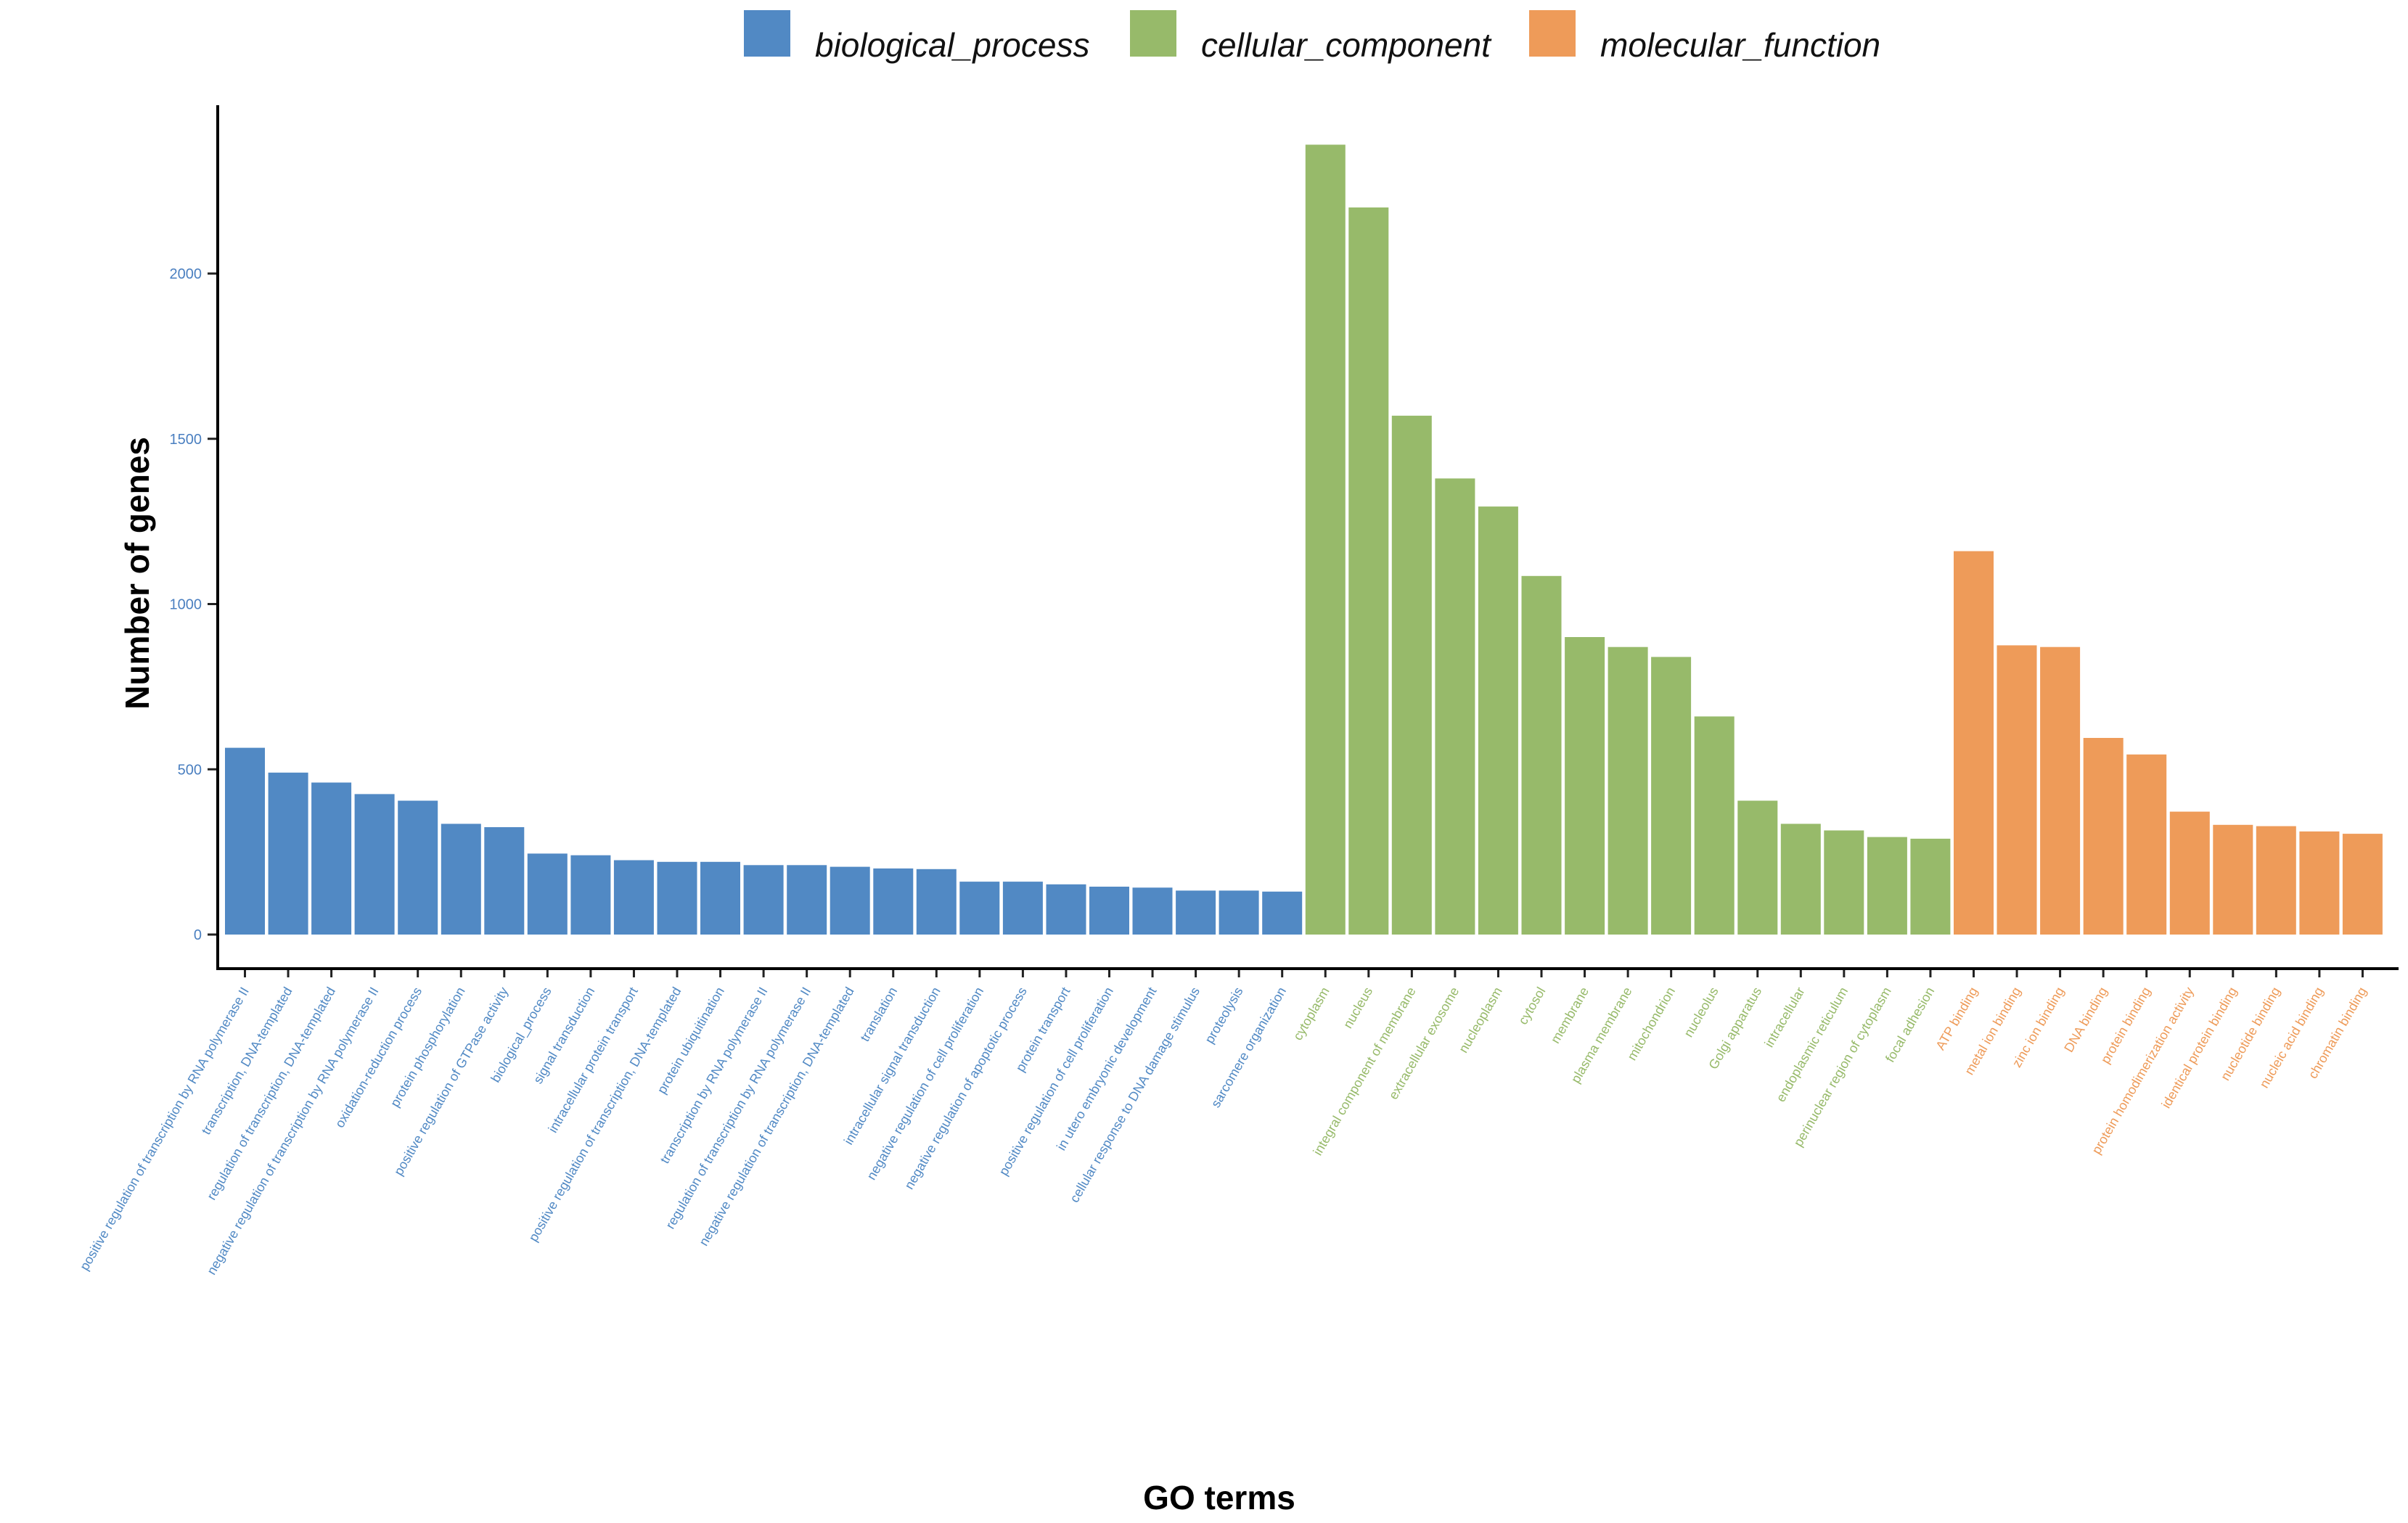 The height and width of the screenshot is (1523, 2408). Describe the element at coordinates (1368, 571) in the screenshot. I see `bar-nucleus` at that location.